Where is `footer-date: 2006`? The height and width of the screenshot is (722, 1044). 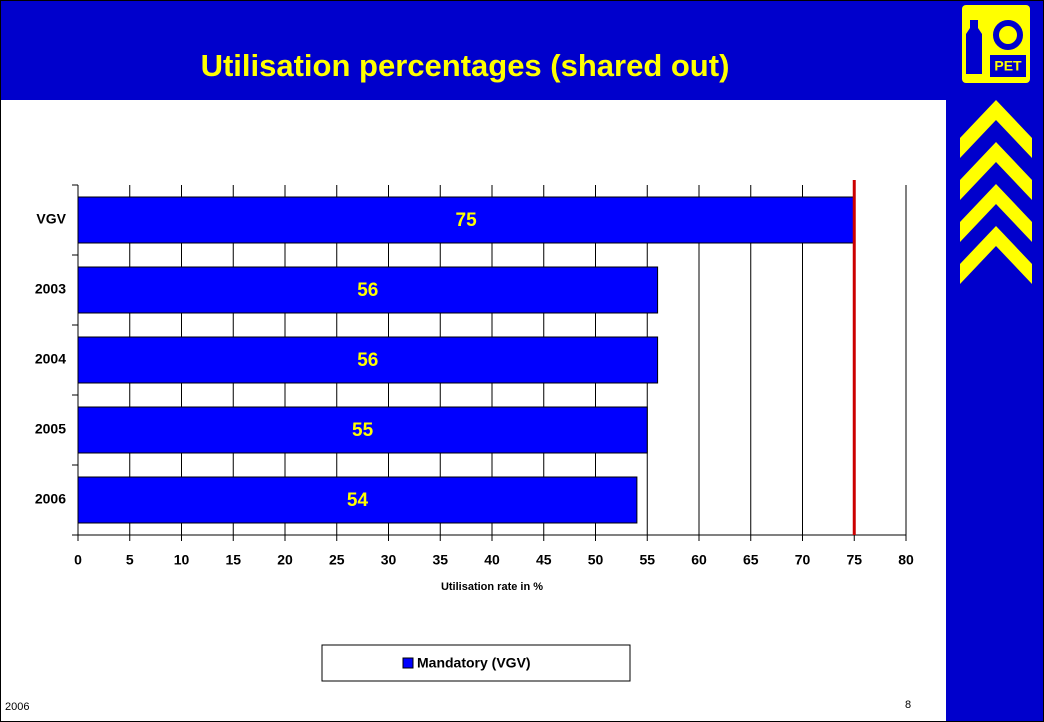
footer-date: 2006 is located at coordinates (17, 707).